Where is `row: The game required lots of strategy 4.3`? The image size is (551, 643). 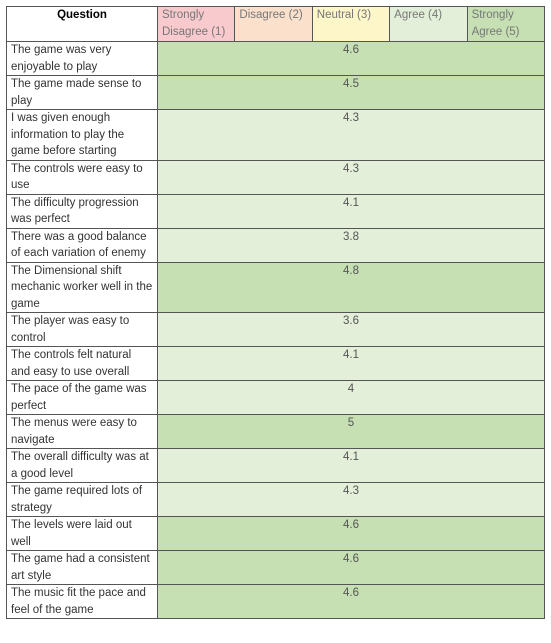 row: The game required lots of strategy 4.3 is located at coordinates (275, 499).